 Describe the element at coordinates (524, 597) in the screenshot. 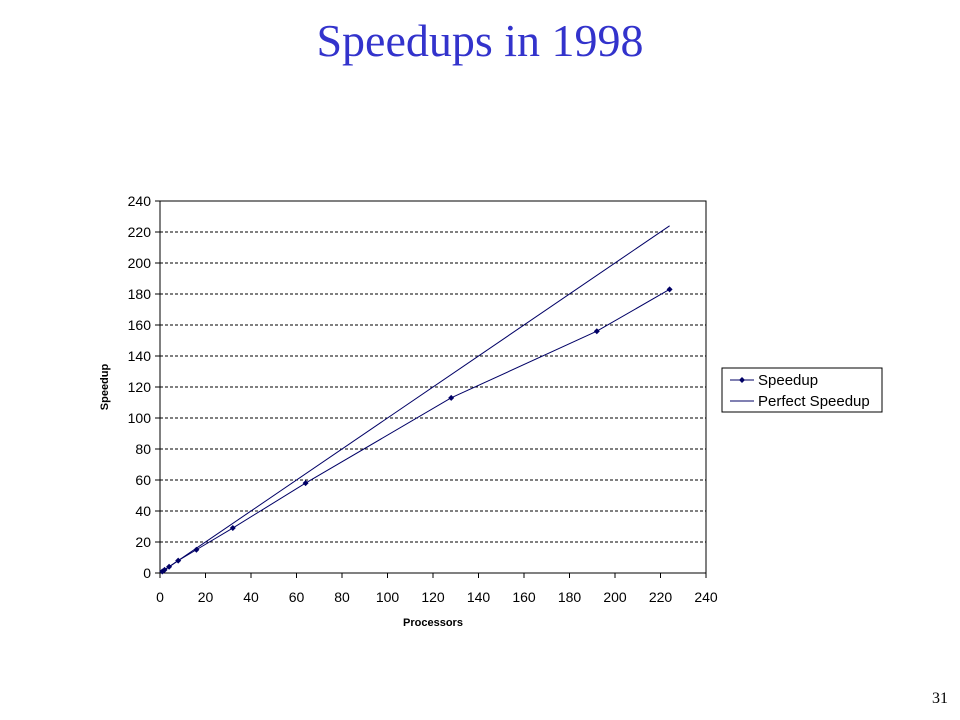

I see `x-tick-label: 160` at that location.